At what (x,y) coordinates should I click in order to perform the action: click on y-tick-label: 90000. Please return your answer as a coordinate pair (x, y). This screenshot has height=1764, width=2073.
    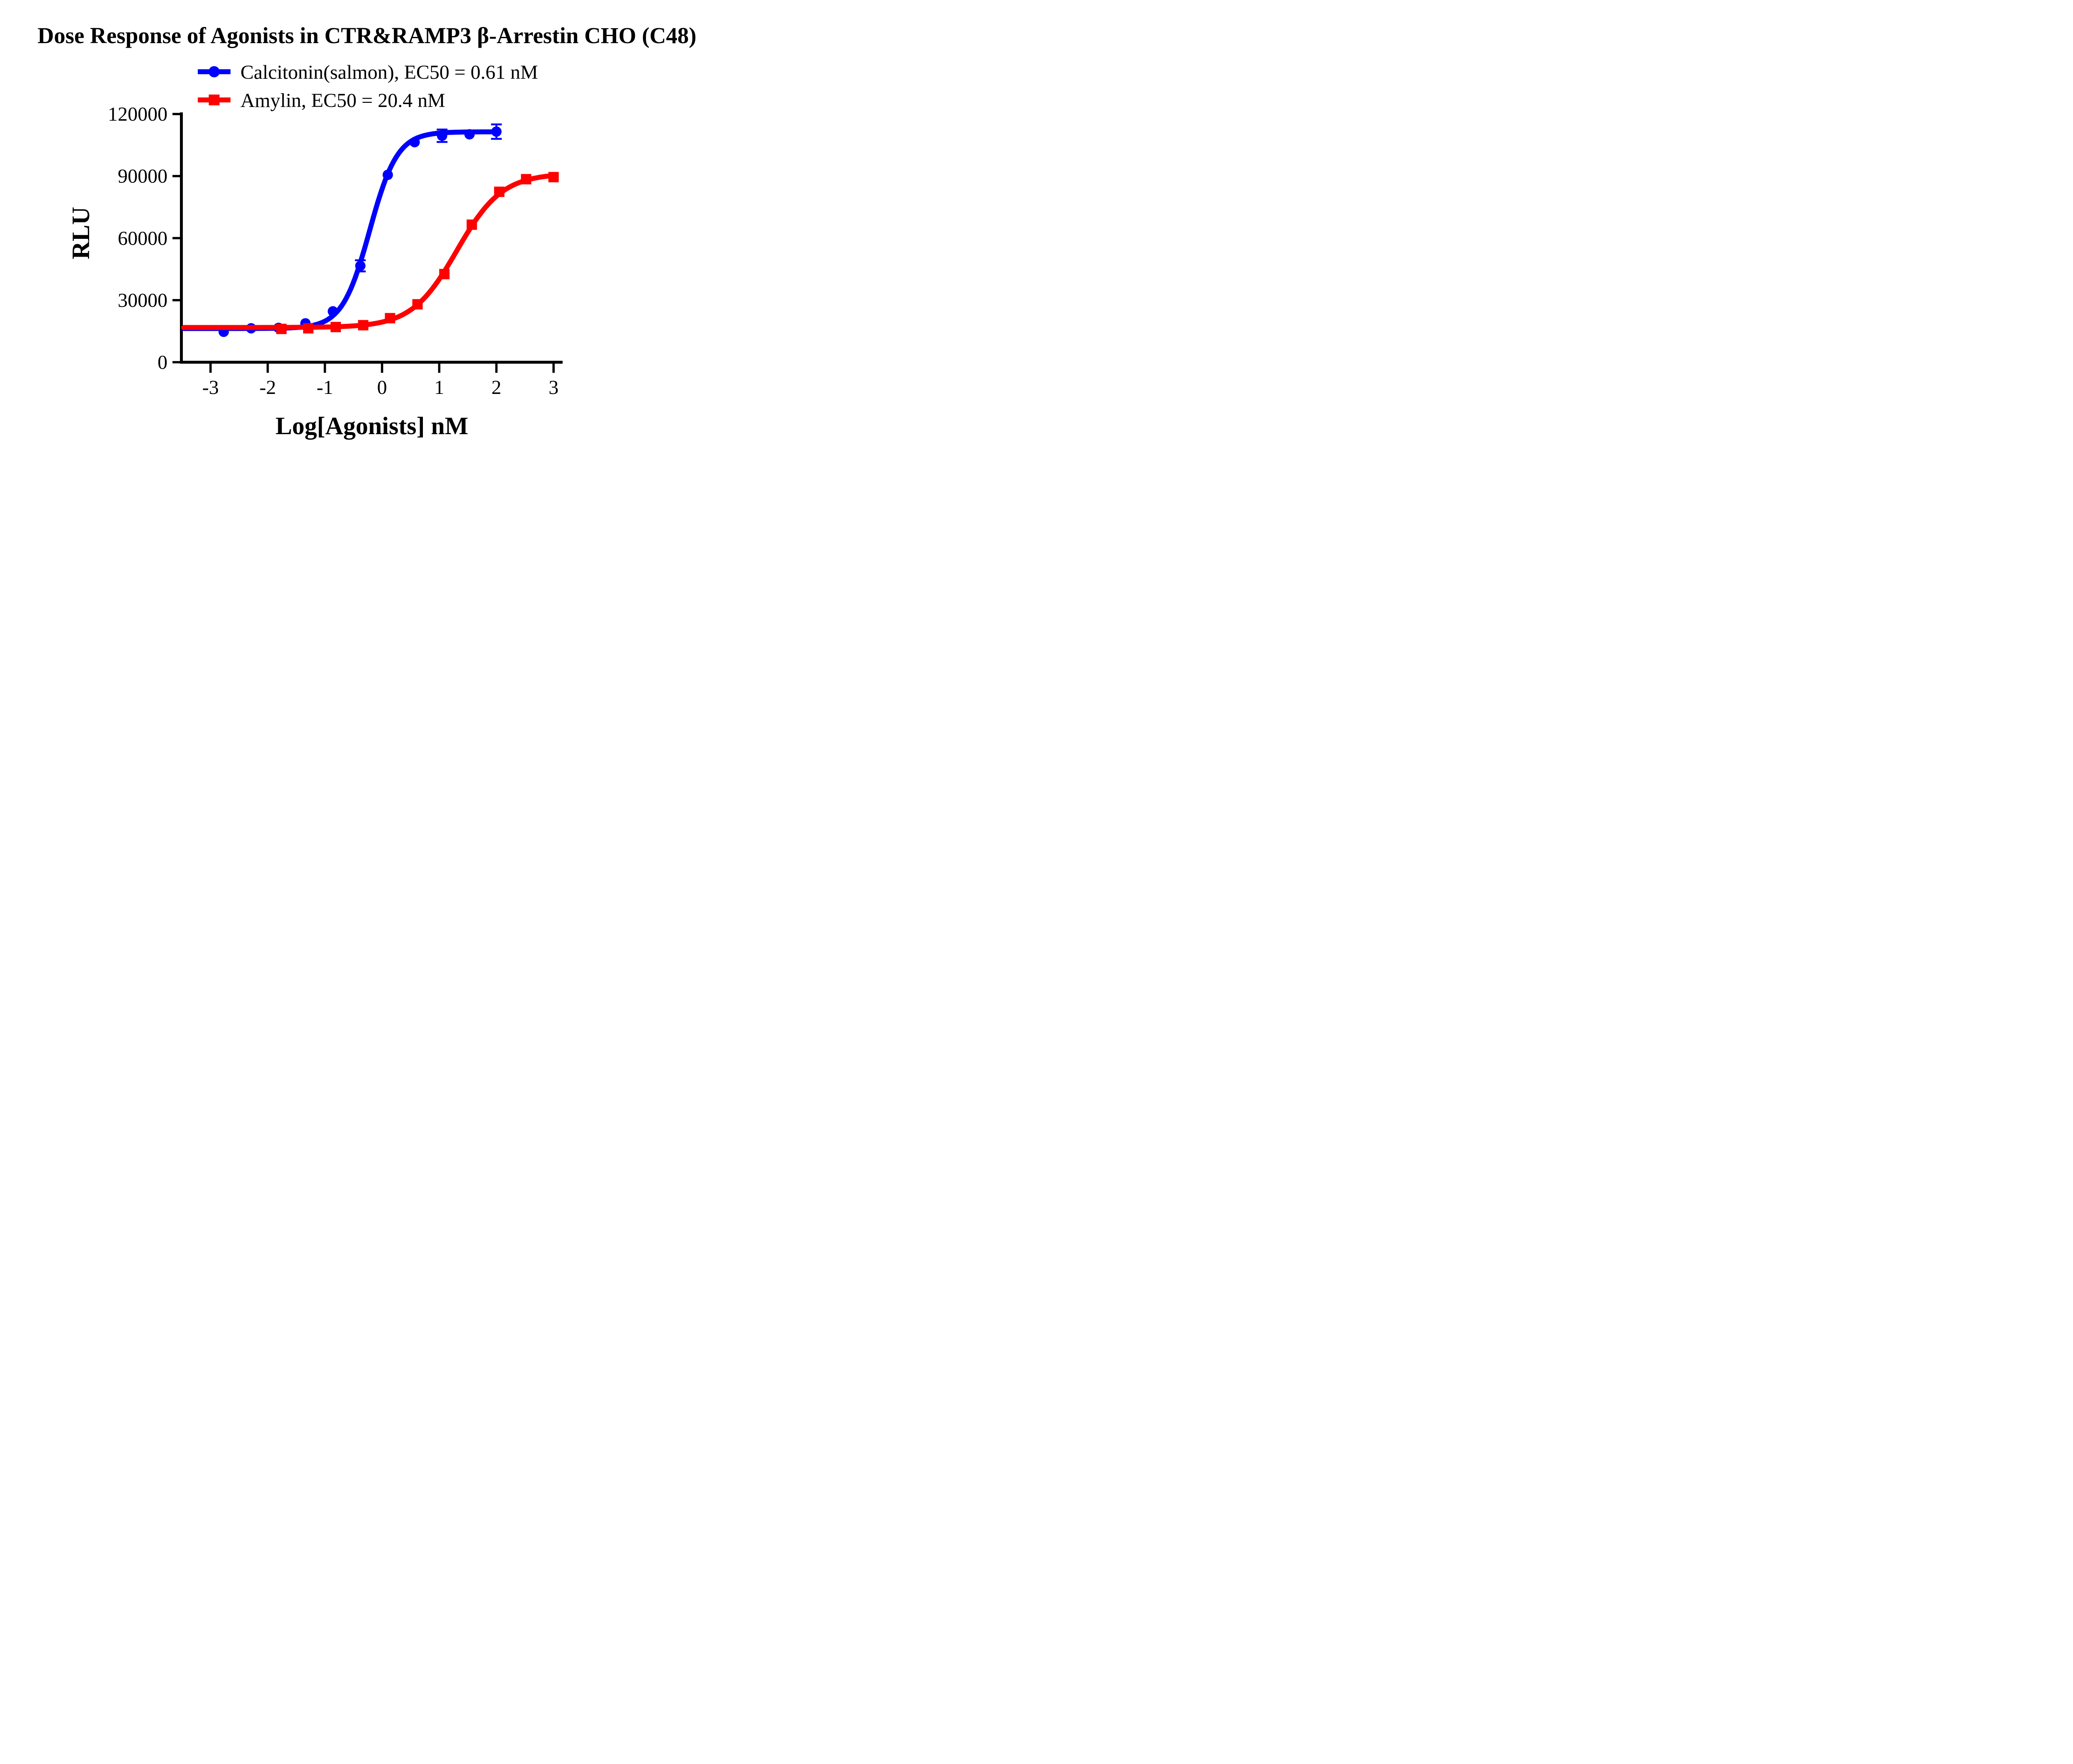
    Looking at the image, I should click on (142, 176).